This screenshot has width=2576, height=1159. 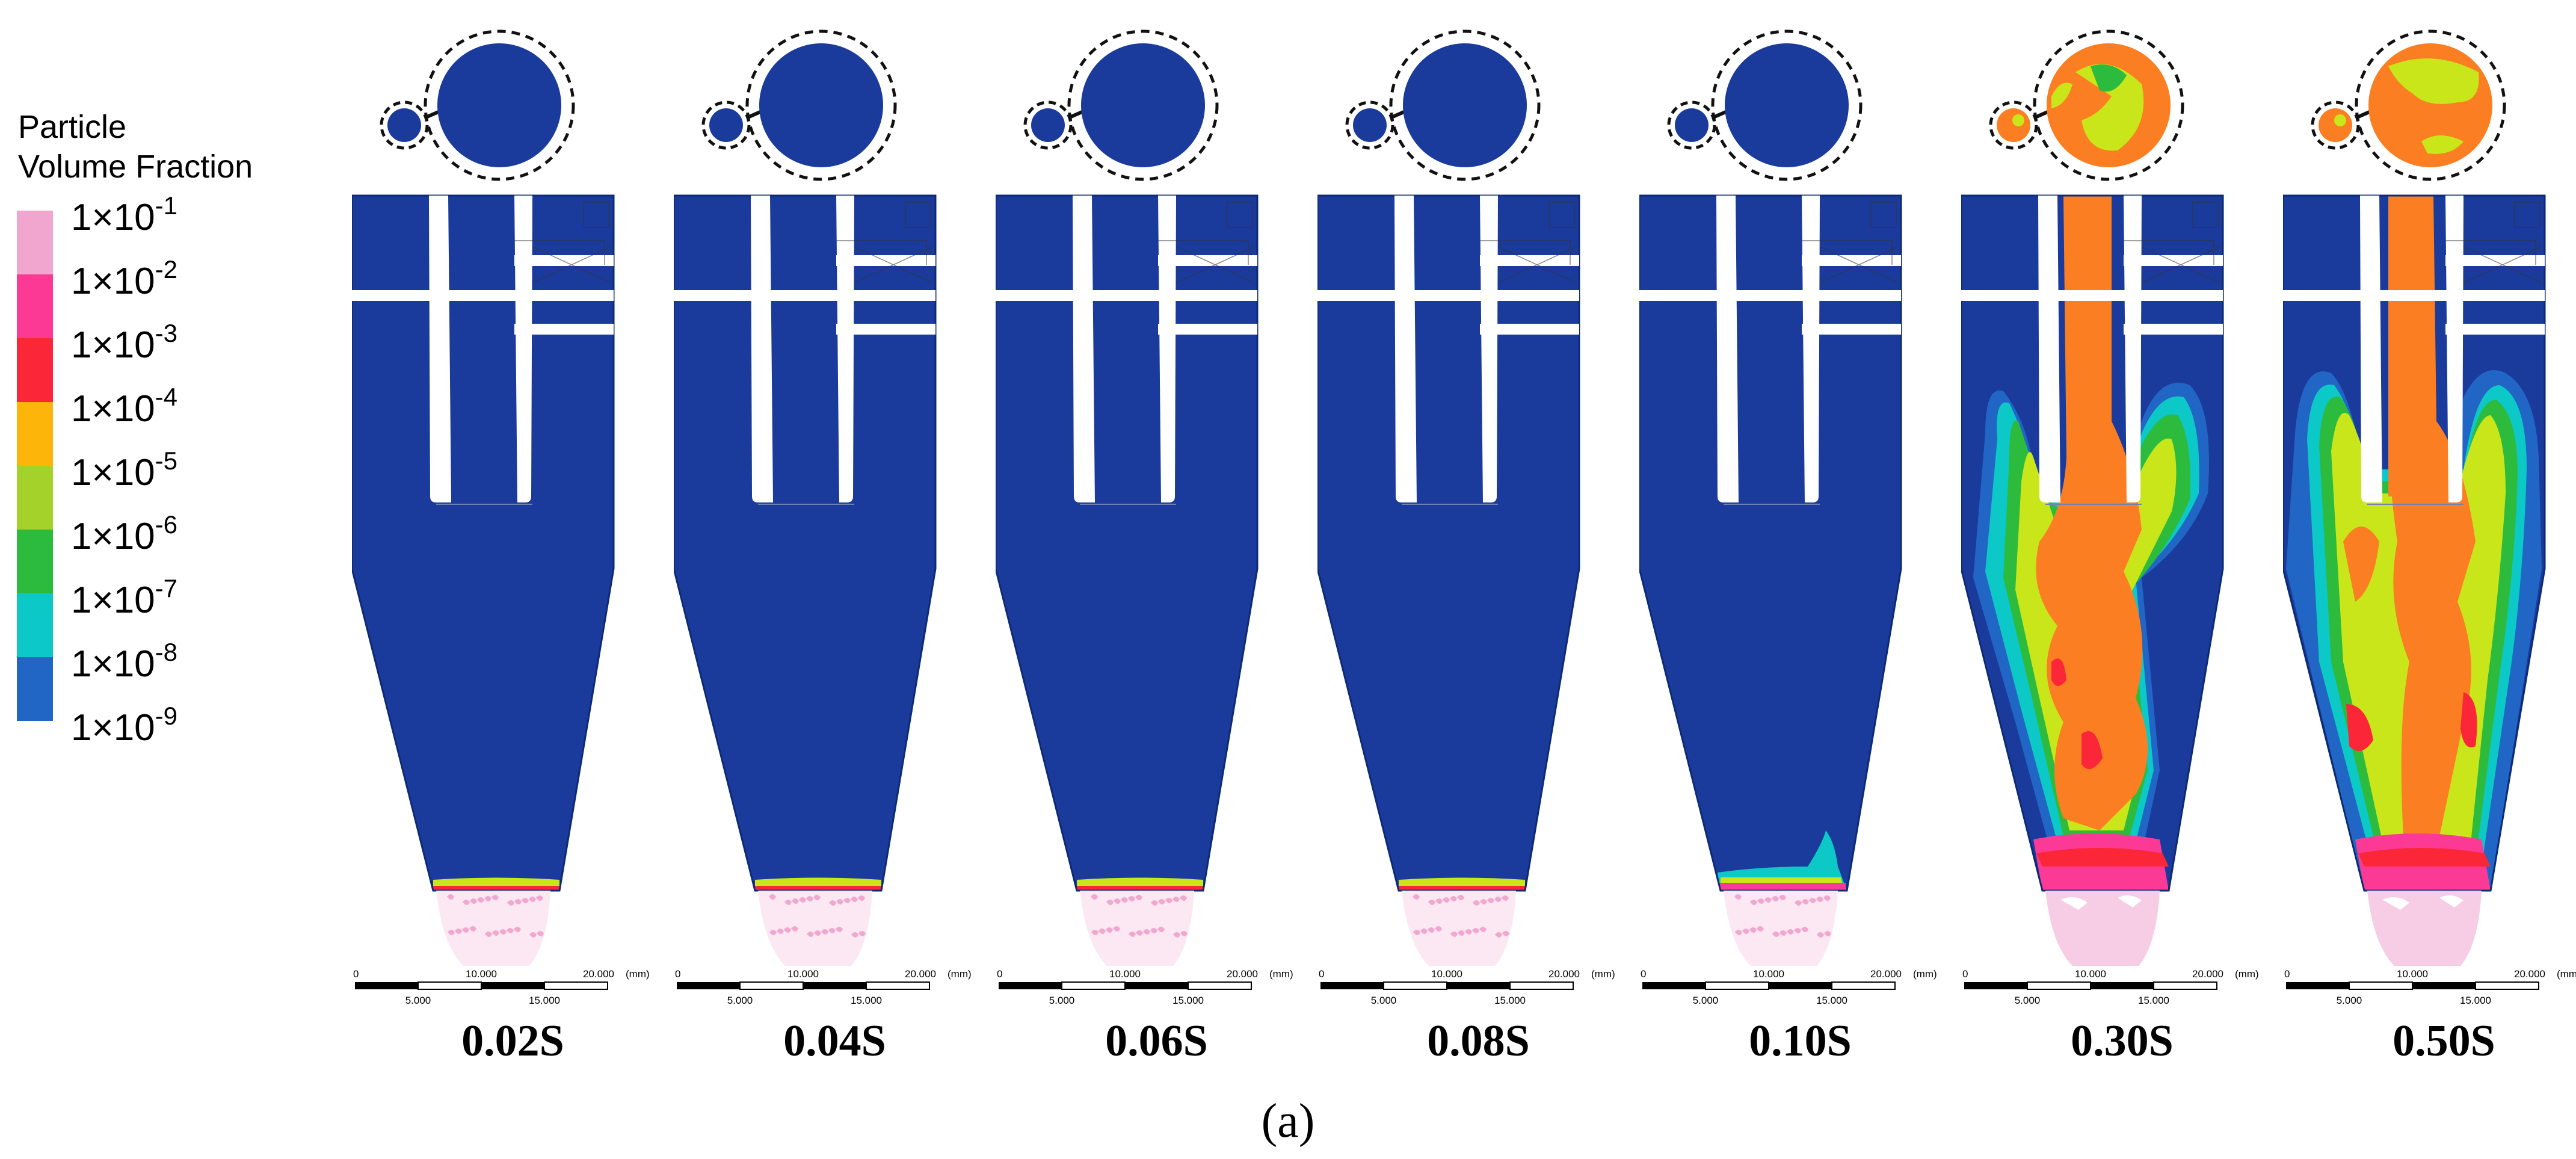 What do you see at coordinates (124, 533) in the screenshot?
I see `legend-level-label: 1×10⁻⁶` at bounding box center [124, 533].